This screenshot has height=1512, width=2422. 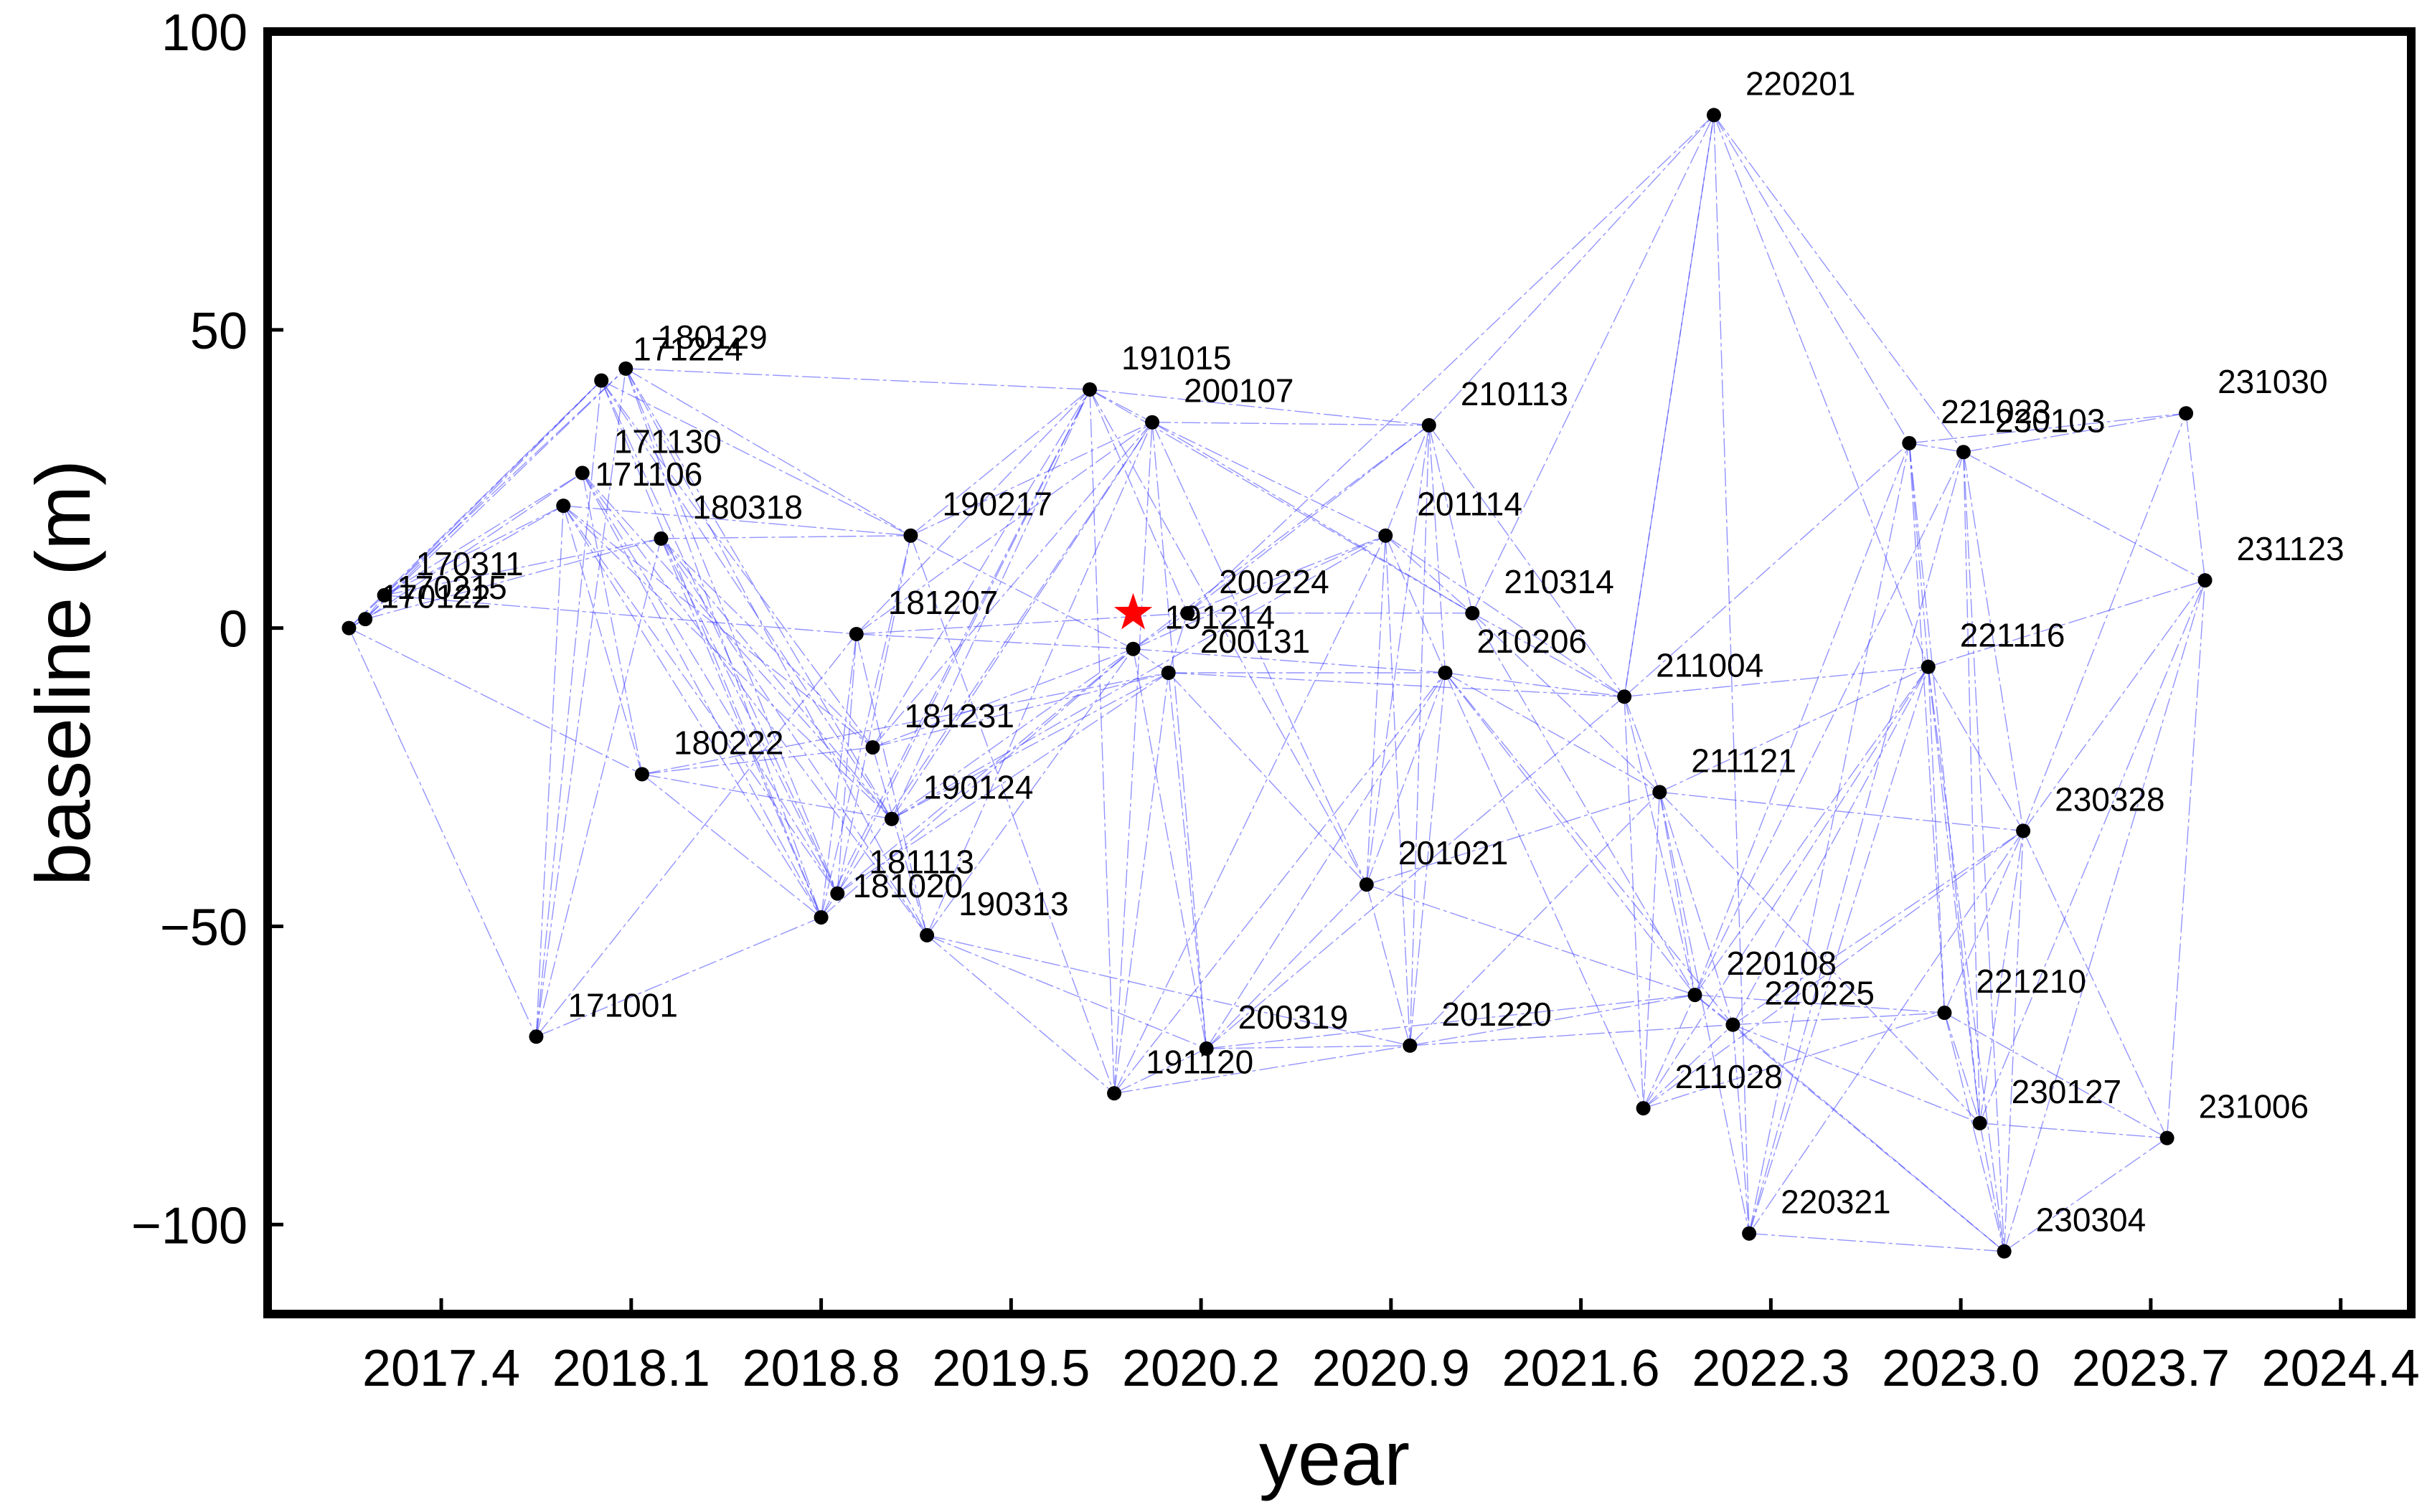 What do you see at coordinates (204, 928) in the screenshot?
I see `y-tick-label: −50` at bounding box center [204, 928].